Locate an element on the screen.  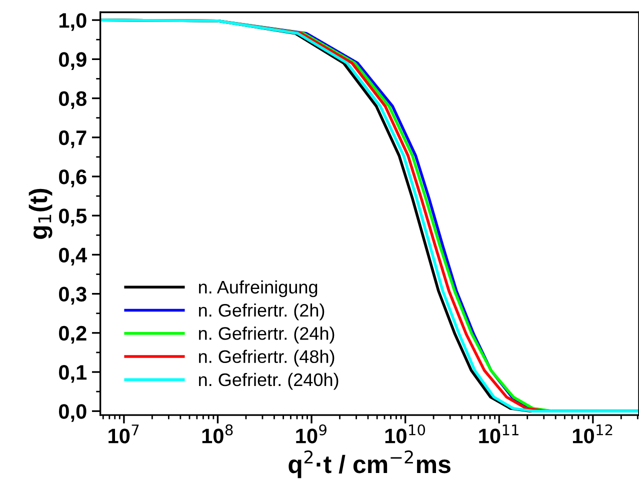
y-tick-label: 0,4 is located at coordinates (73, 257).